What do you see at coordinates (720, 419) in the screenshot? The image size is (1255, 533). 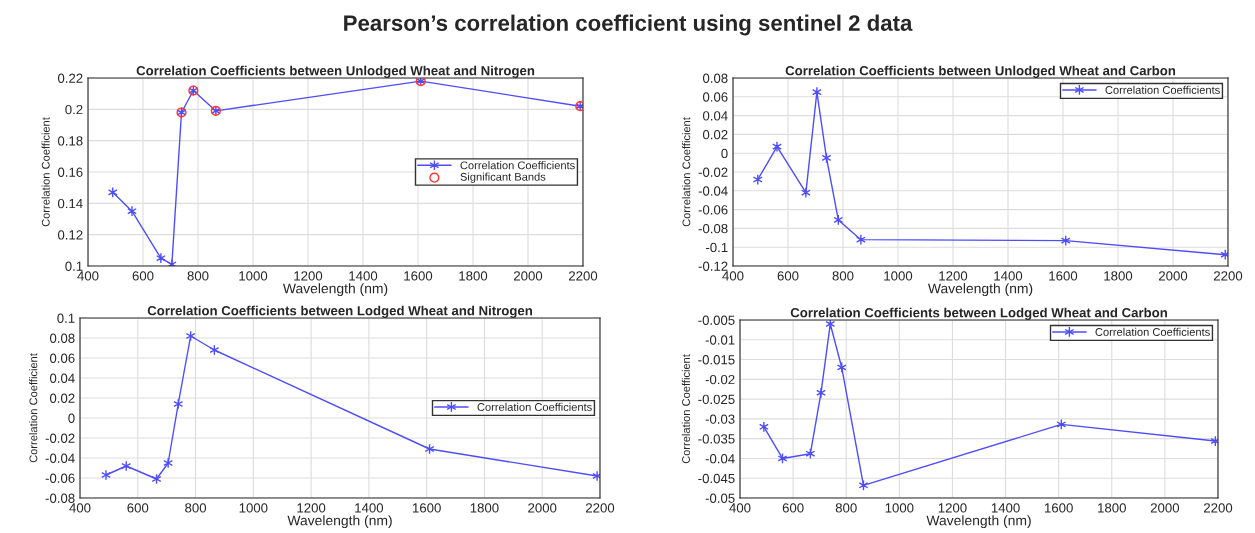 I see `y-tick-label: -0.03` at bounding box center [720, 419].